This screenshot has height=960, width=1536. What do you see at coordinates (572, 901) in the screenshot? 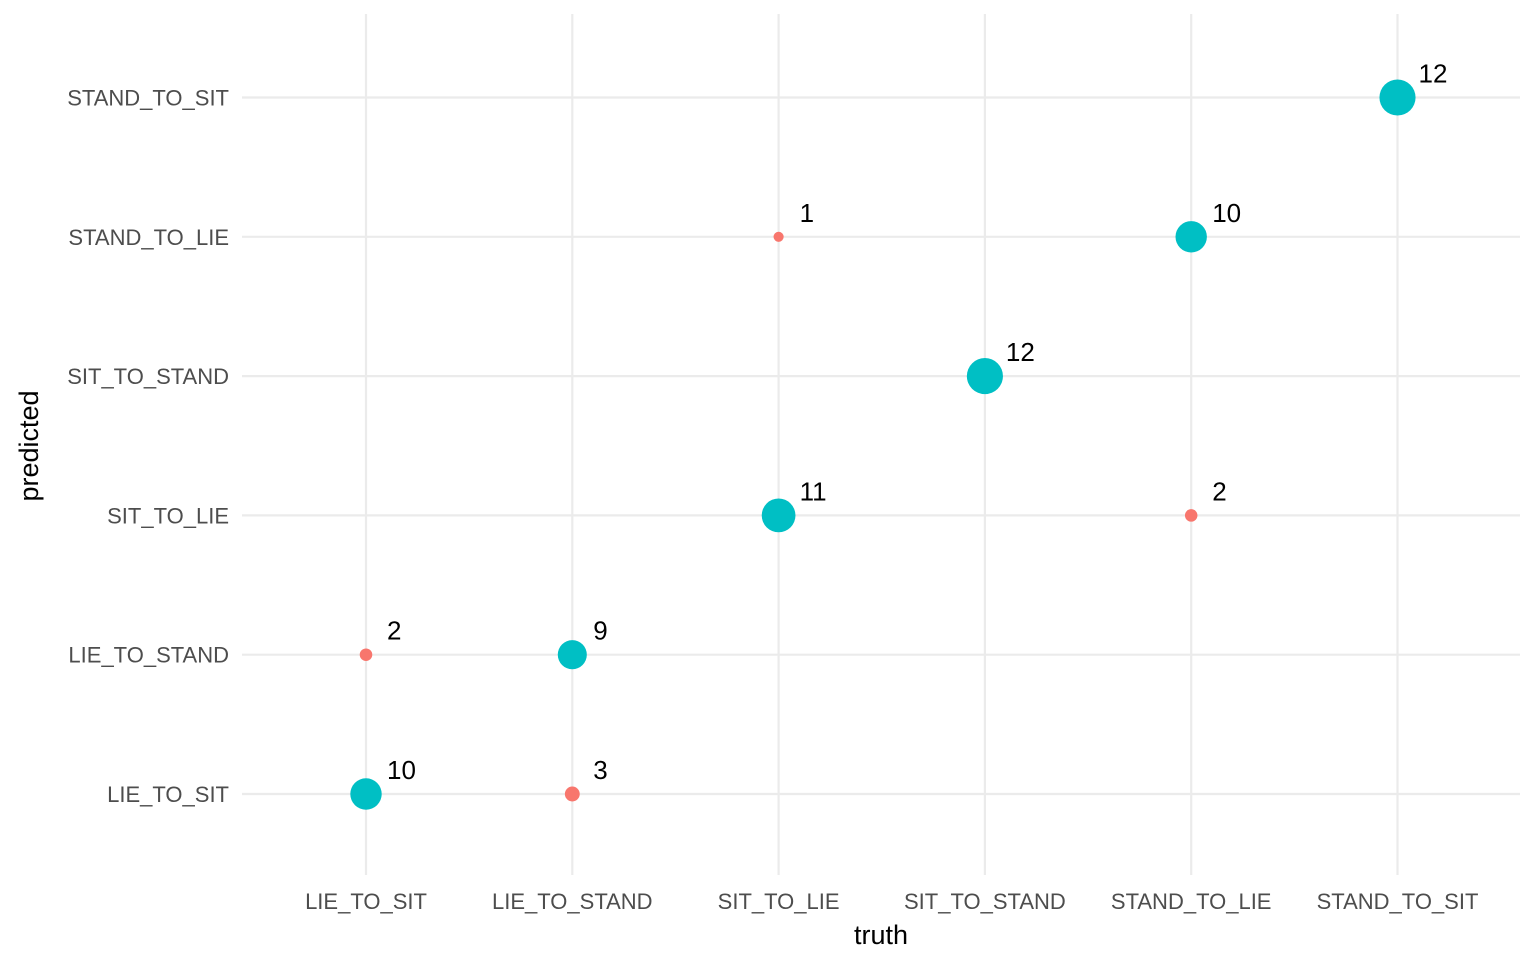
I see `x-tick-label: LIE_TO_STAND` at bounding box center [572, 901].